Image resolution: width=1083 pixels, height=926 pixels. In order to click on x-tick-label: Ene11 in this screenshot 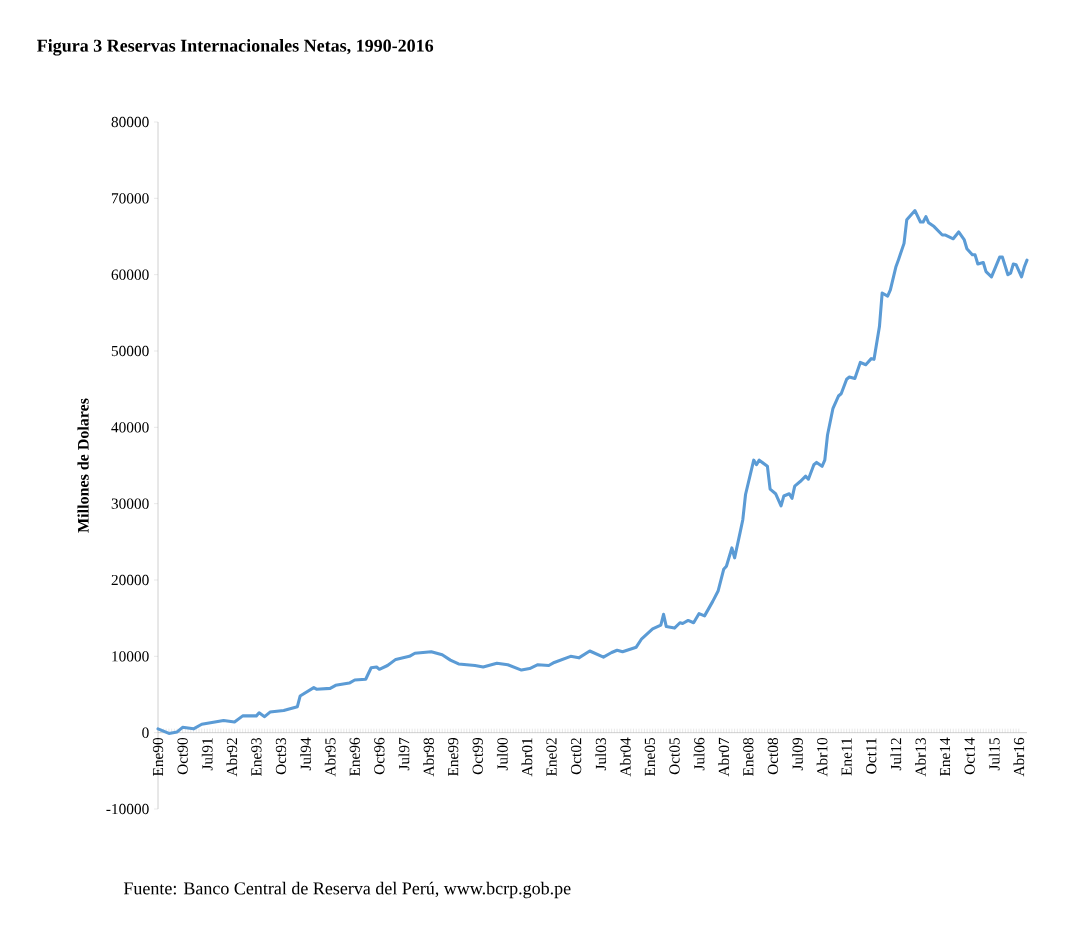, I will do `click(846, 757)`.